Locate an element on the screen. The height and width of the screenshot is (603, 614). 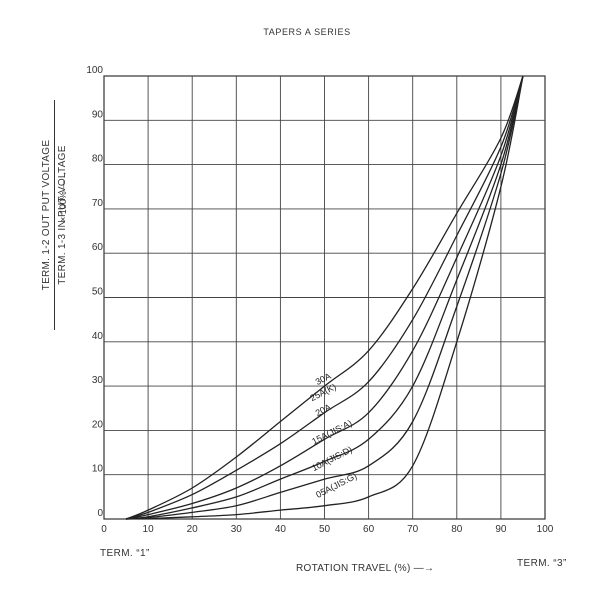
y-tick-label: 30 is located at coordinates (98, 380).